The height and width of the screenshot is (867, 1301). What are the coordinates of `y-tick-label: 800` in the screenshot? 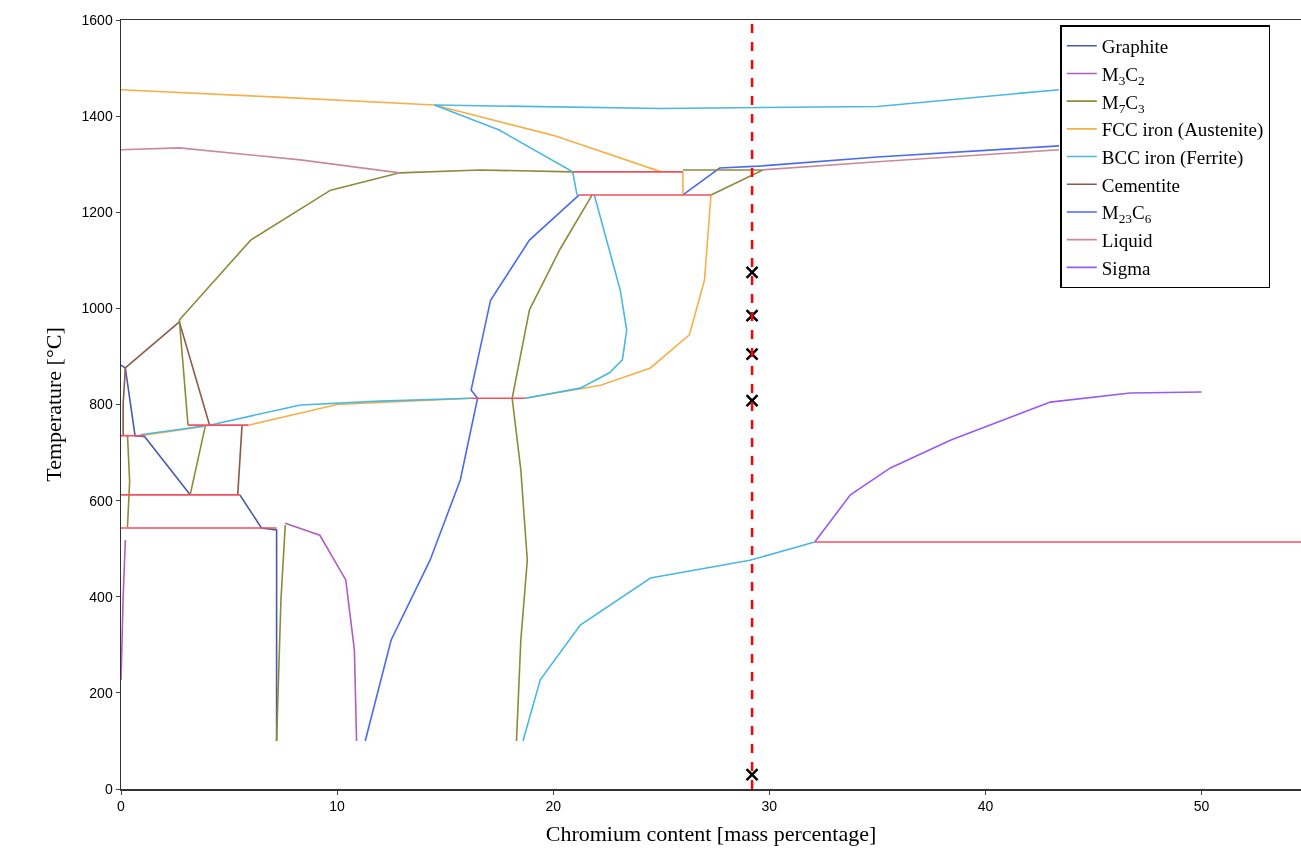 It's located at (101, 404).